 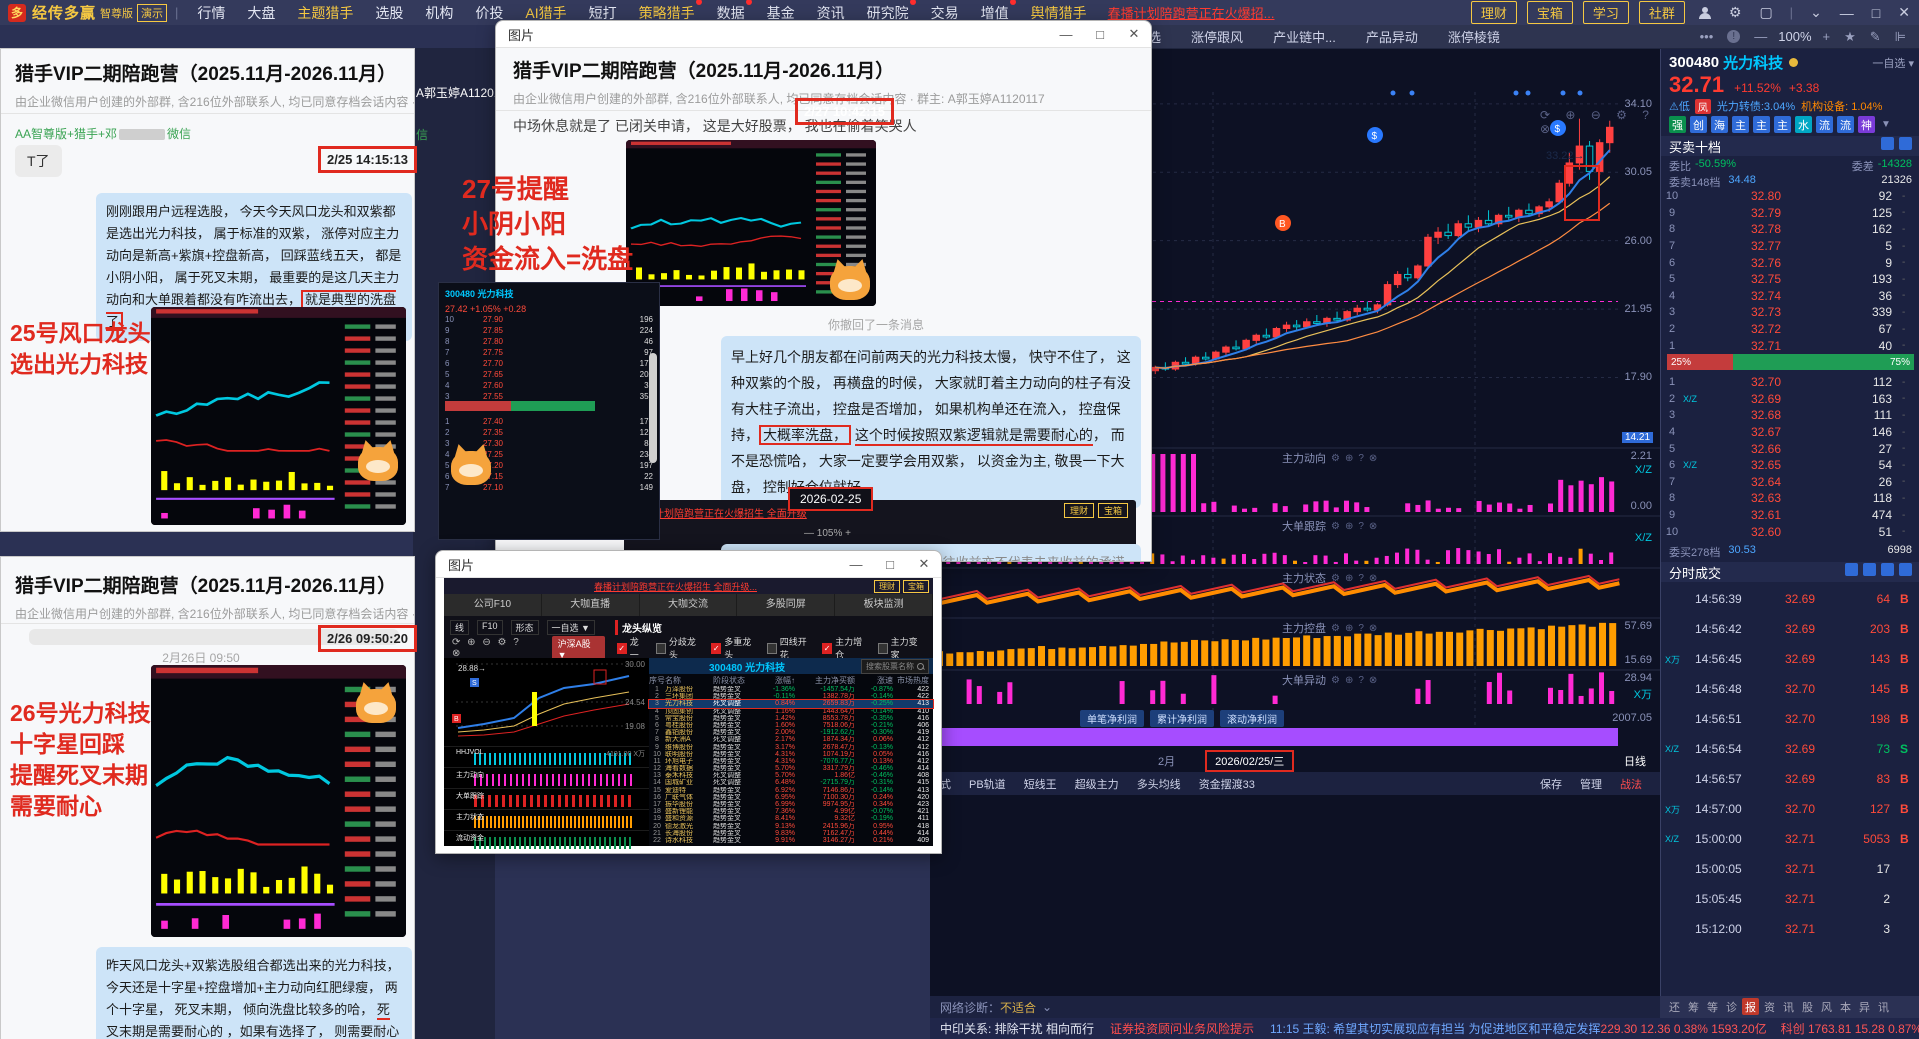 I want to click on maximize-button: □, so click(x=890, y=564).